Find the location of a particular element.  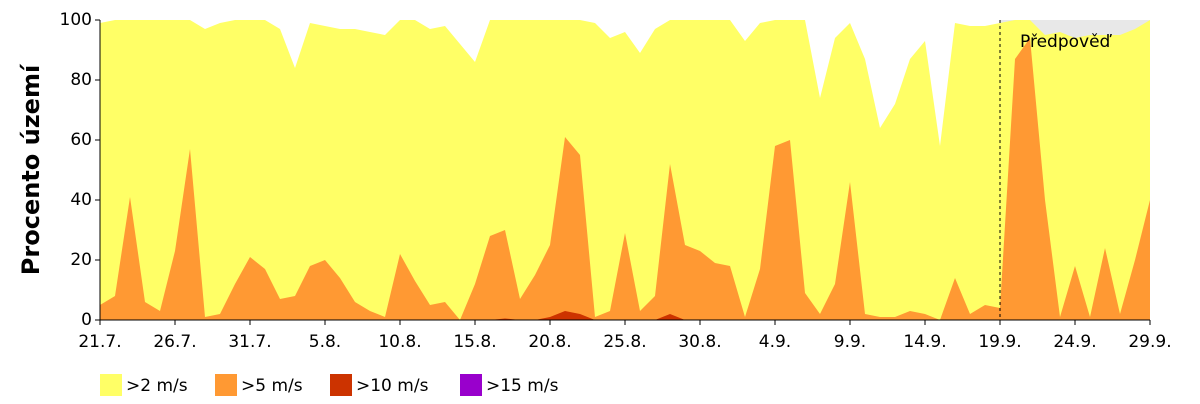

x-tick-label: 21.7. is located at coordinates (99, 342).